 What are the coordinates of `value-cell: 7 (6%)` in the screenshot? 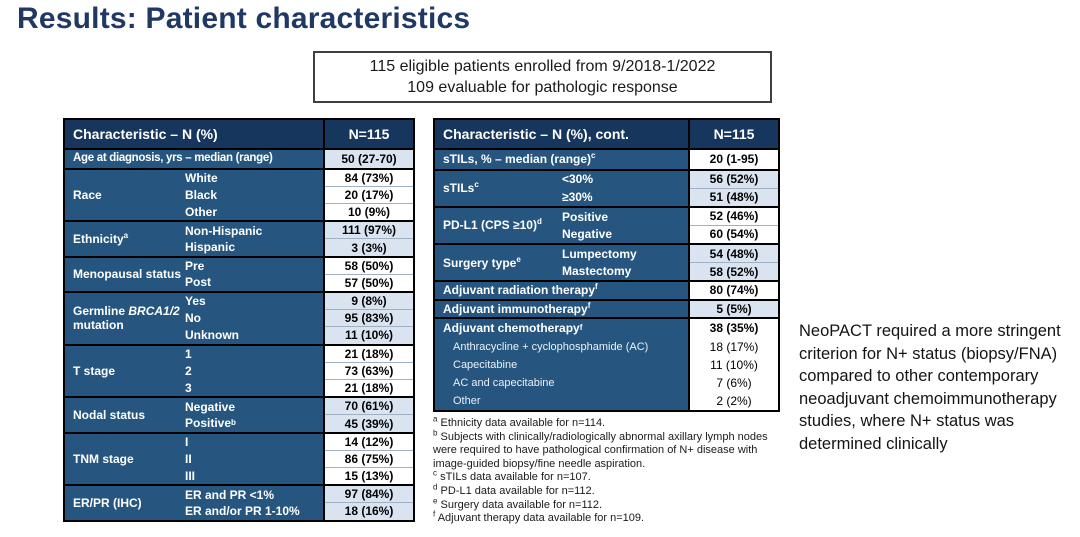 It's located at (734, 383).